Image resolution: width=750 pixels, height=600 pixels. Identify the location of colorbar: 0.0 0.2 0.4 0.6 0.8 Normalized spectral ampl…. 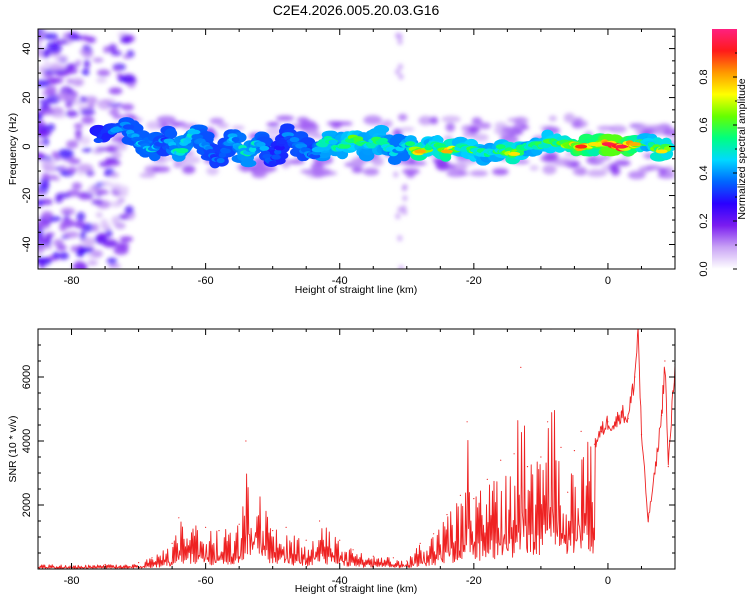
(723, 153).